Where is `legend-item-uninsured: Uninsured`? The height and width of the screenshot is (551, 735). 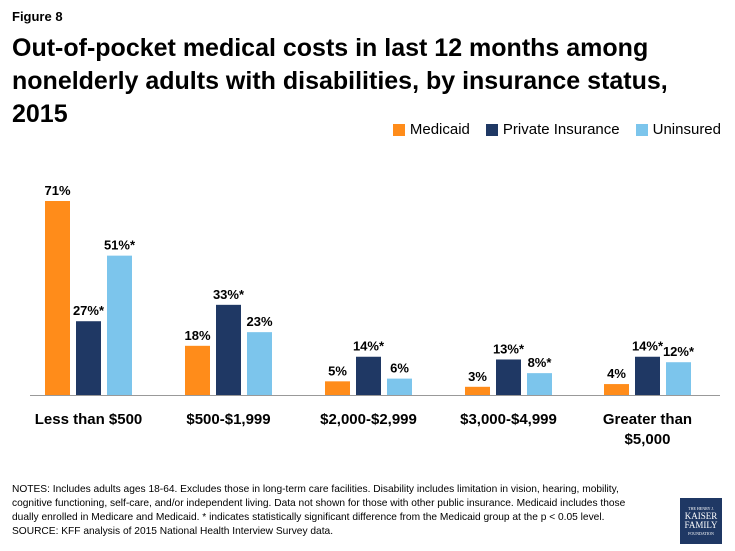
legend-item-uninsured: Uninsured is located at coordinates (678, 129).